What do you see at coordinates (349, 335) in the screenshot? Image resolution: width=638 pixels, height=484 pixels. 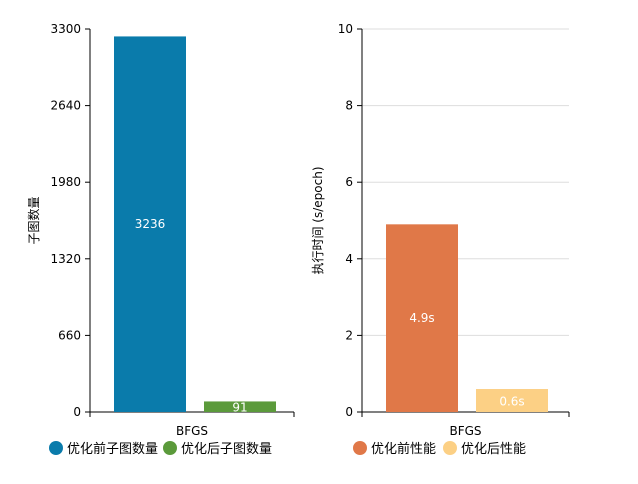 I see `y-tick-label: 2` at bounding box center [349, 335].